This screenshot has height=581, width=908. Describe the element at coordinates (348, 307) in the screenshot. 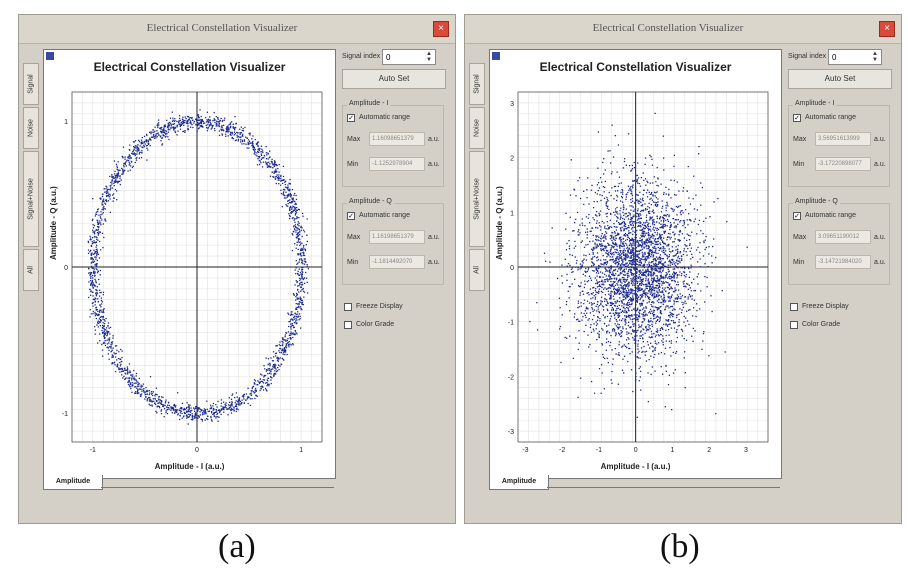

I see `freeze-display-checkbox` at that location.